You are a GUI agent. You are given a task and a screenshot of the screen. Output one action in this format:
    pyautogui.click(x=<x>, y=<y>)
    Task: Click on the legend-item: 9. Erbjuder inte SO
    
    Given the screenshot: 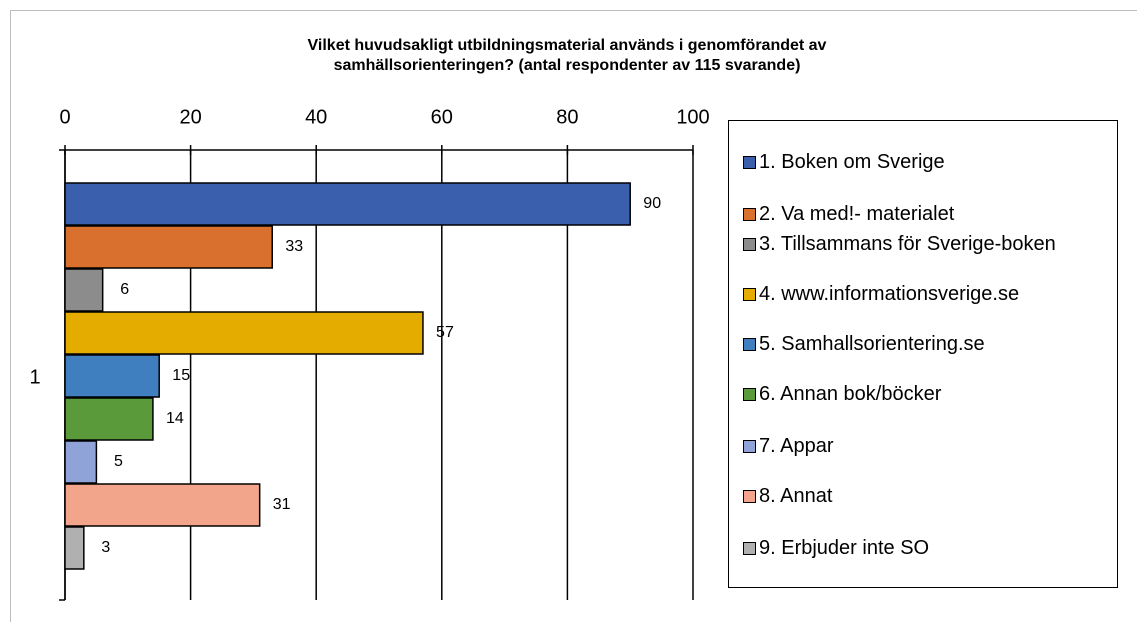 What is the action you would take?
    pyautogui.click(x=928, y=548)
    